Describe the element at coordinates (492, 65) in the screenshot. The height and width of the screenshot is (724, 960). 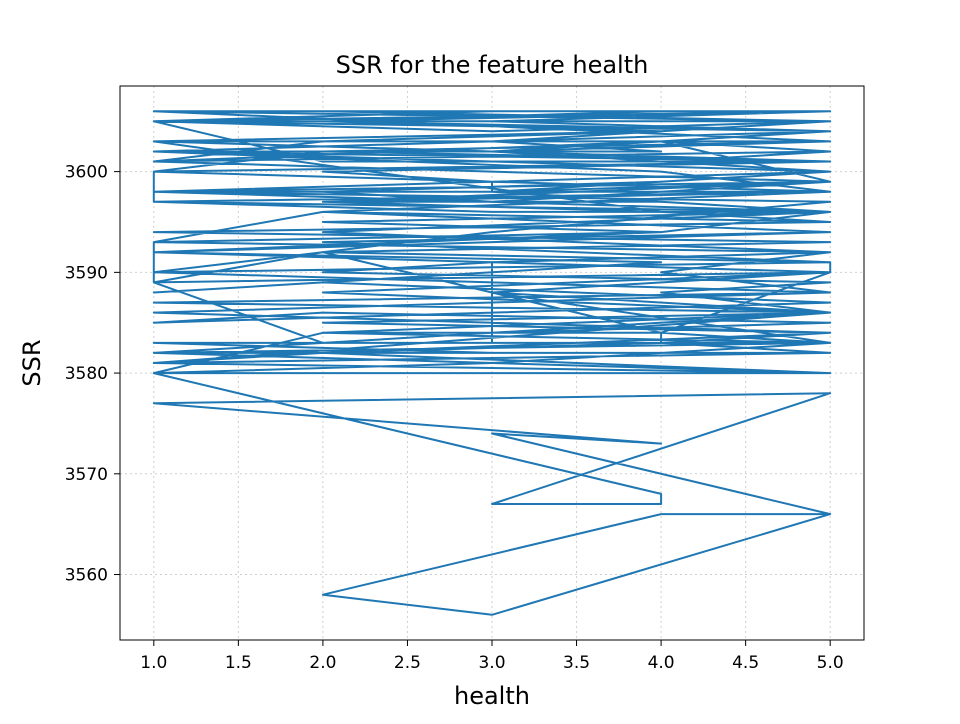
I see `chart-title: SSR for the feature health` at that location.